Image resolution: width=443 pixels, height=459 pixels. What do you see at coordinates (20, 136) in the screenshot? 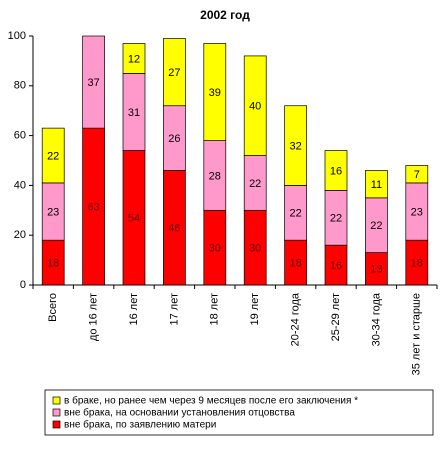
I see `y-tick-label: 60` at bounding box center [20, 136].